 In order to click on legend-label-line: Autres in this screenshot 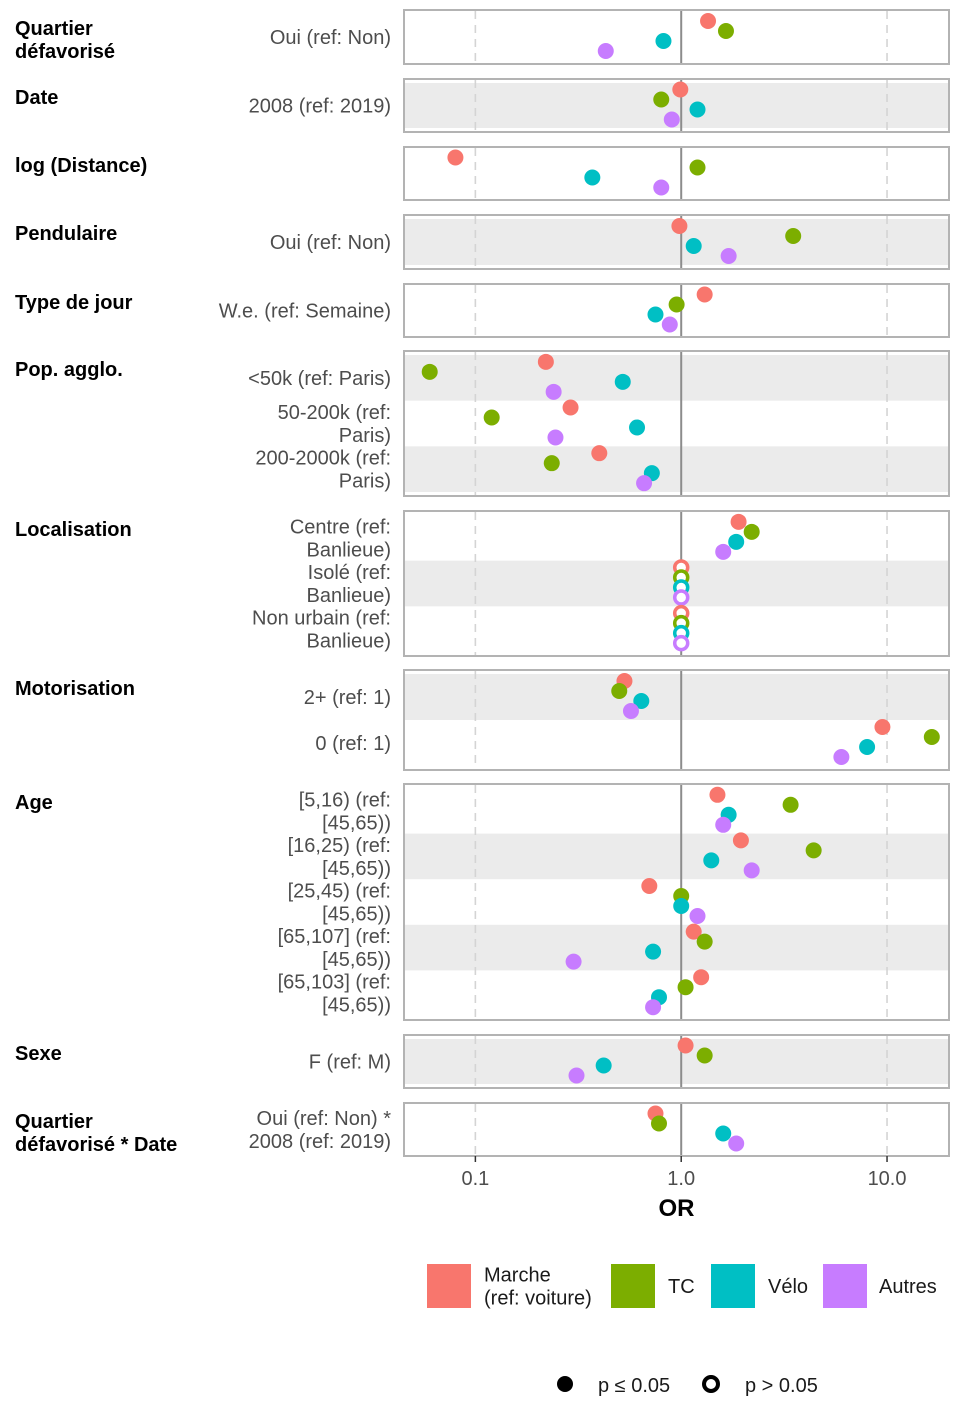, I will do `click(908, 1287)`.